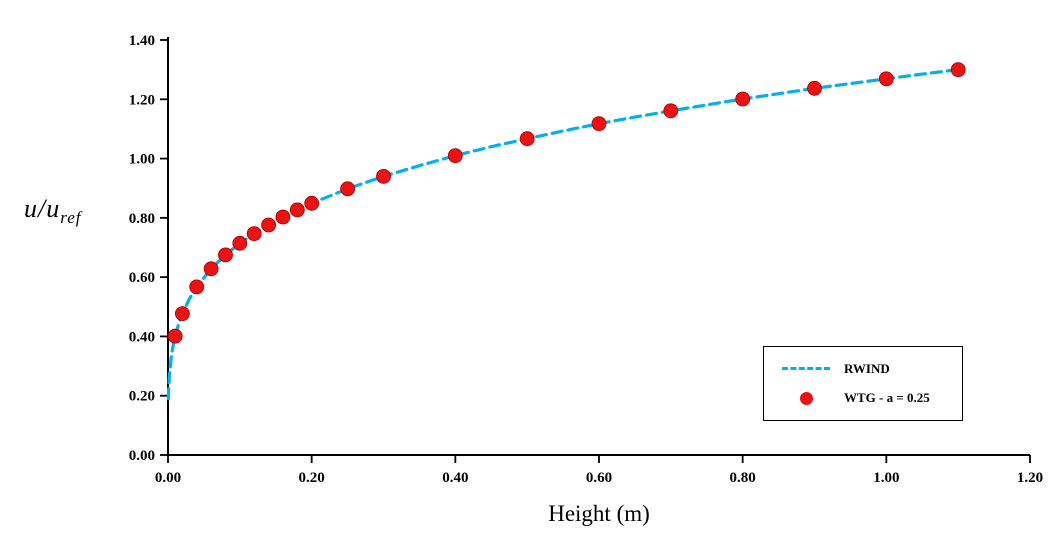  What do you see at coordinates (142, 41) in the screenshot?
I see `svg-text: 1.40` at bounding box center [142, 41].